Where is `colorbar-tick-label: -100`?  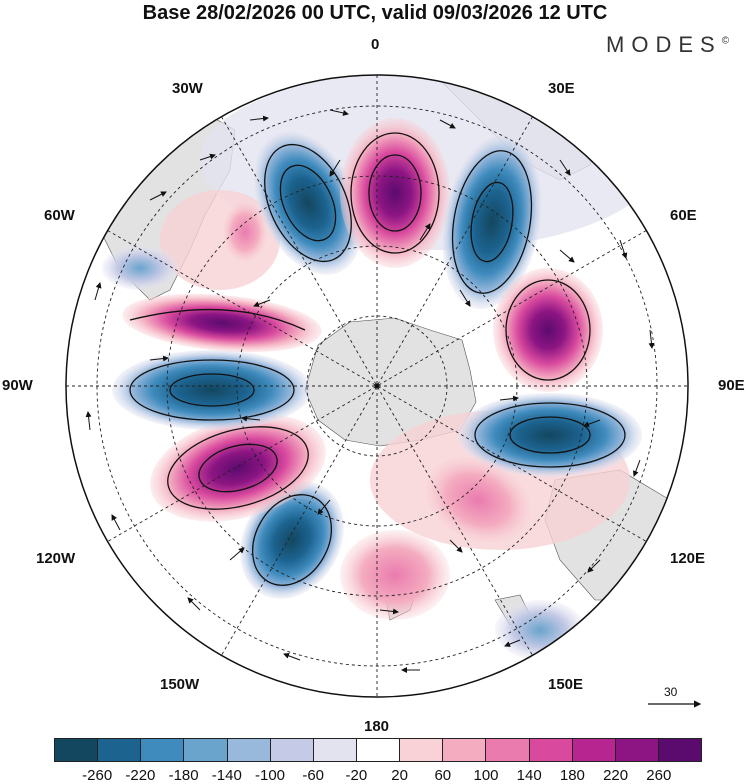 colorbar-tick-label: -100 is located at coordinates (270, 775).